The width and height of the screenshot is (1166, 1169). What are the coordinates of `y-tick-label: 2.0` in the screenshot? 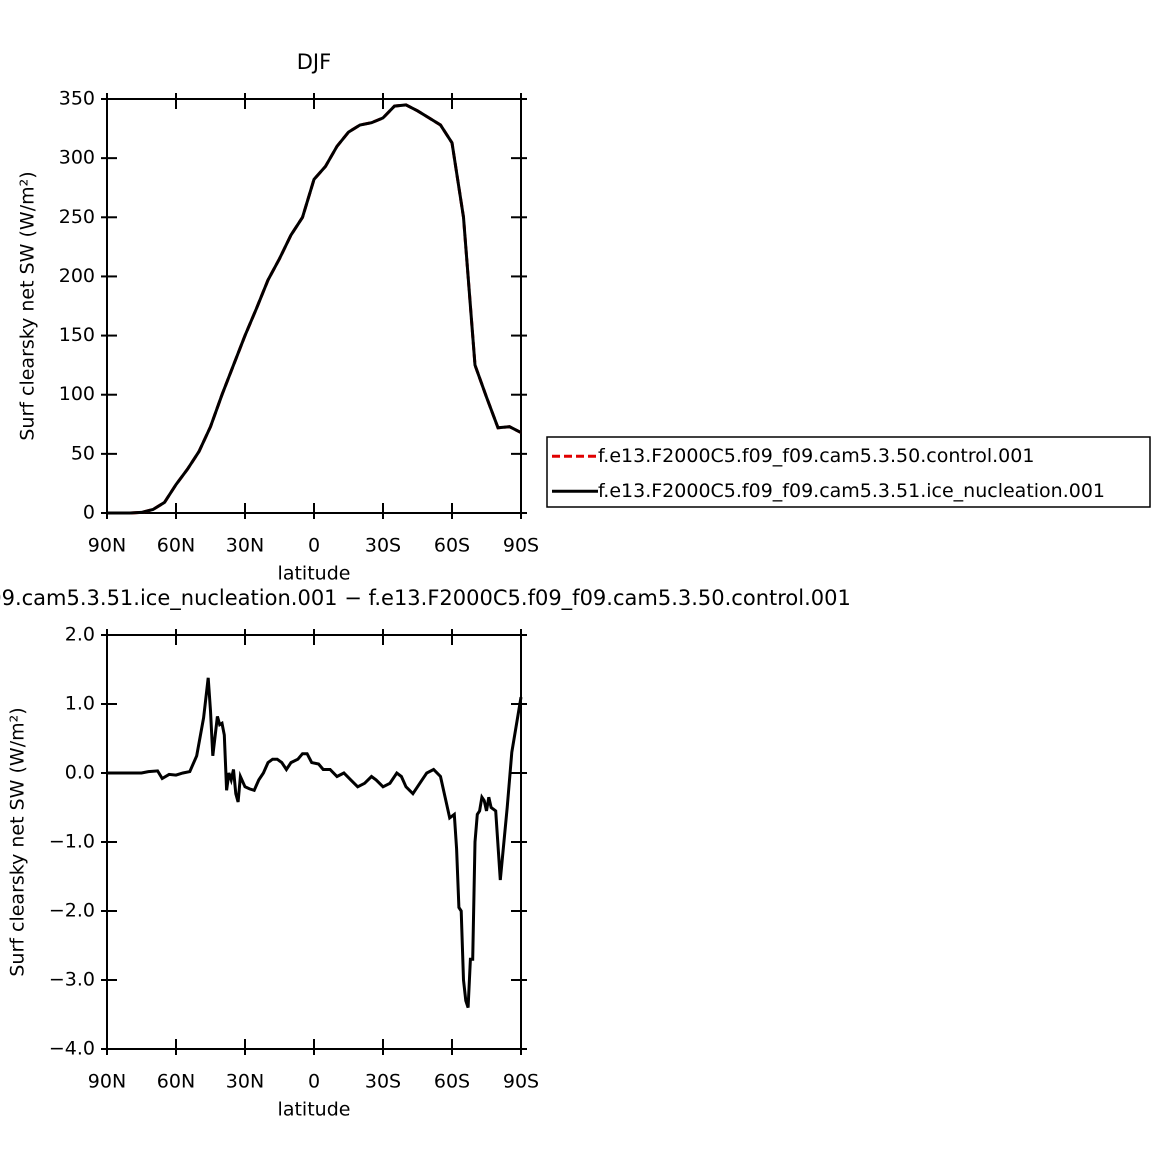 It's located at (80, 635).